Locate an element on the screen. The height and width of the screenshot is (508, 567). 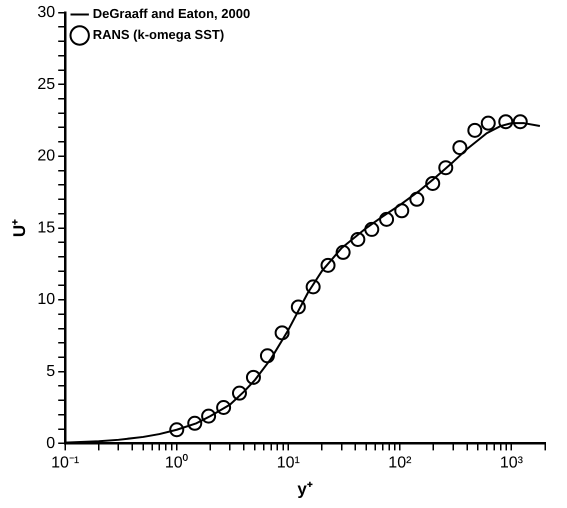
x-tick-label: 10² is located at coordinates (400, 463).